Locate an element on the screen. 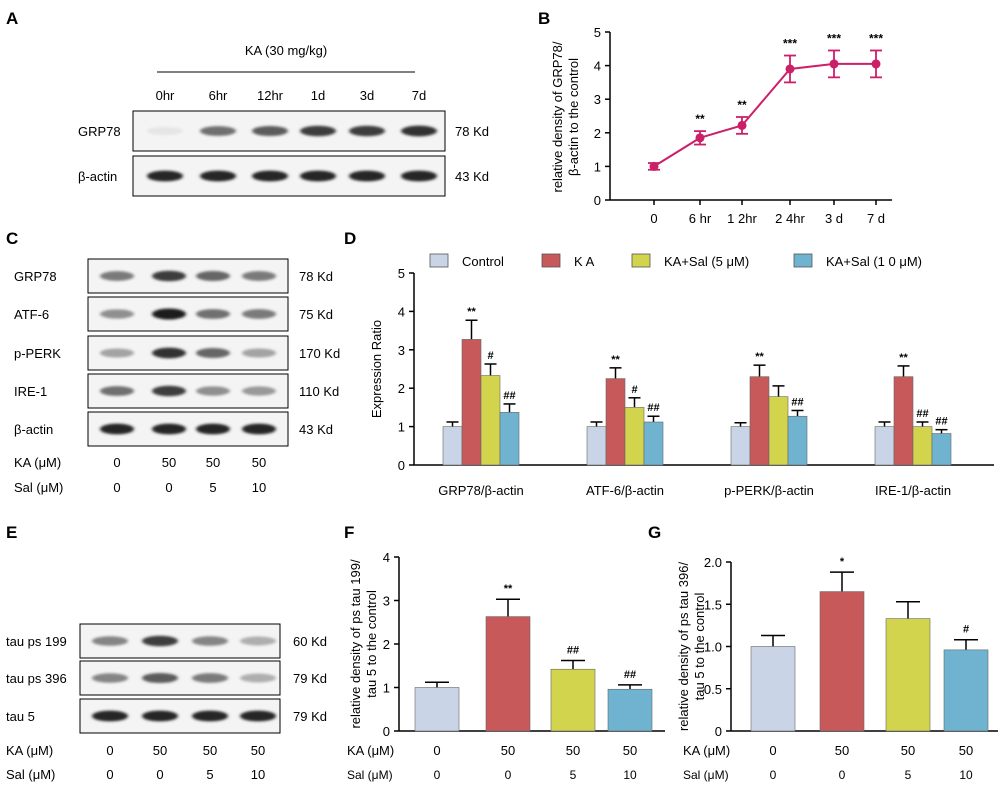 The height and width of the screenshot is (791, 1000). y-tick-label: 2 is located at coordinates (597, 133).